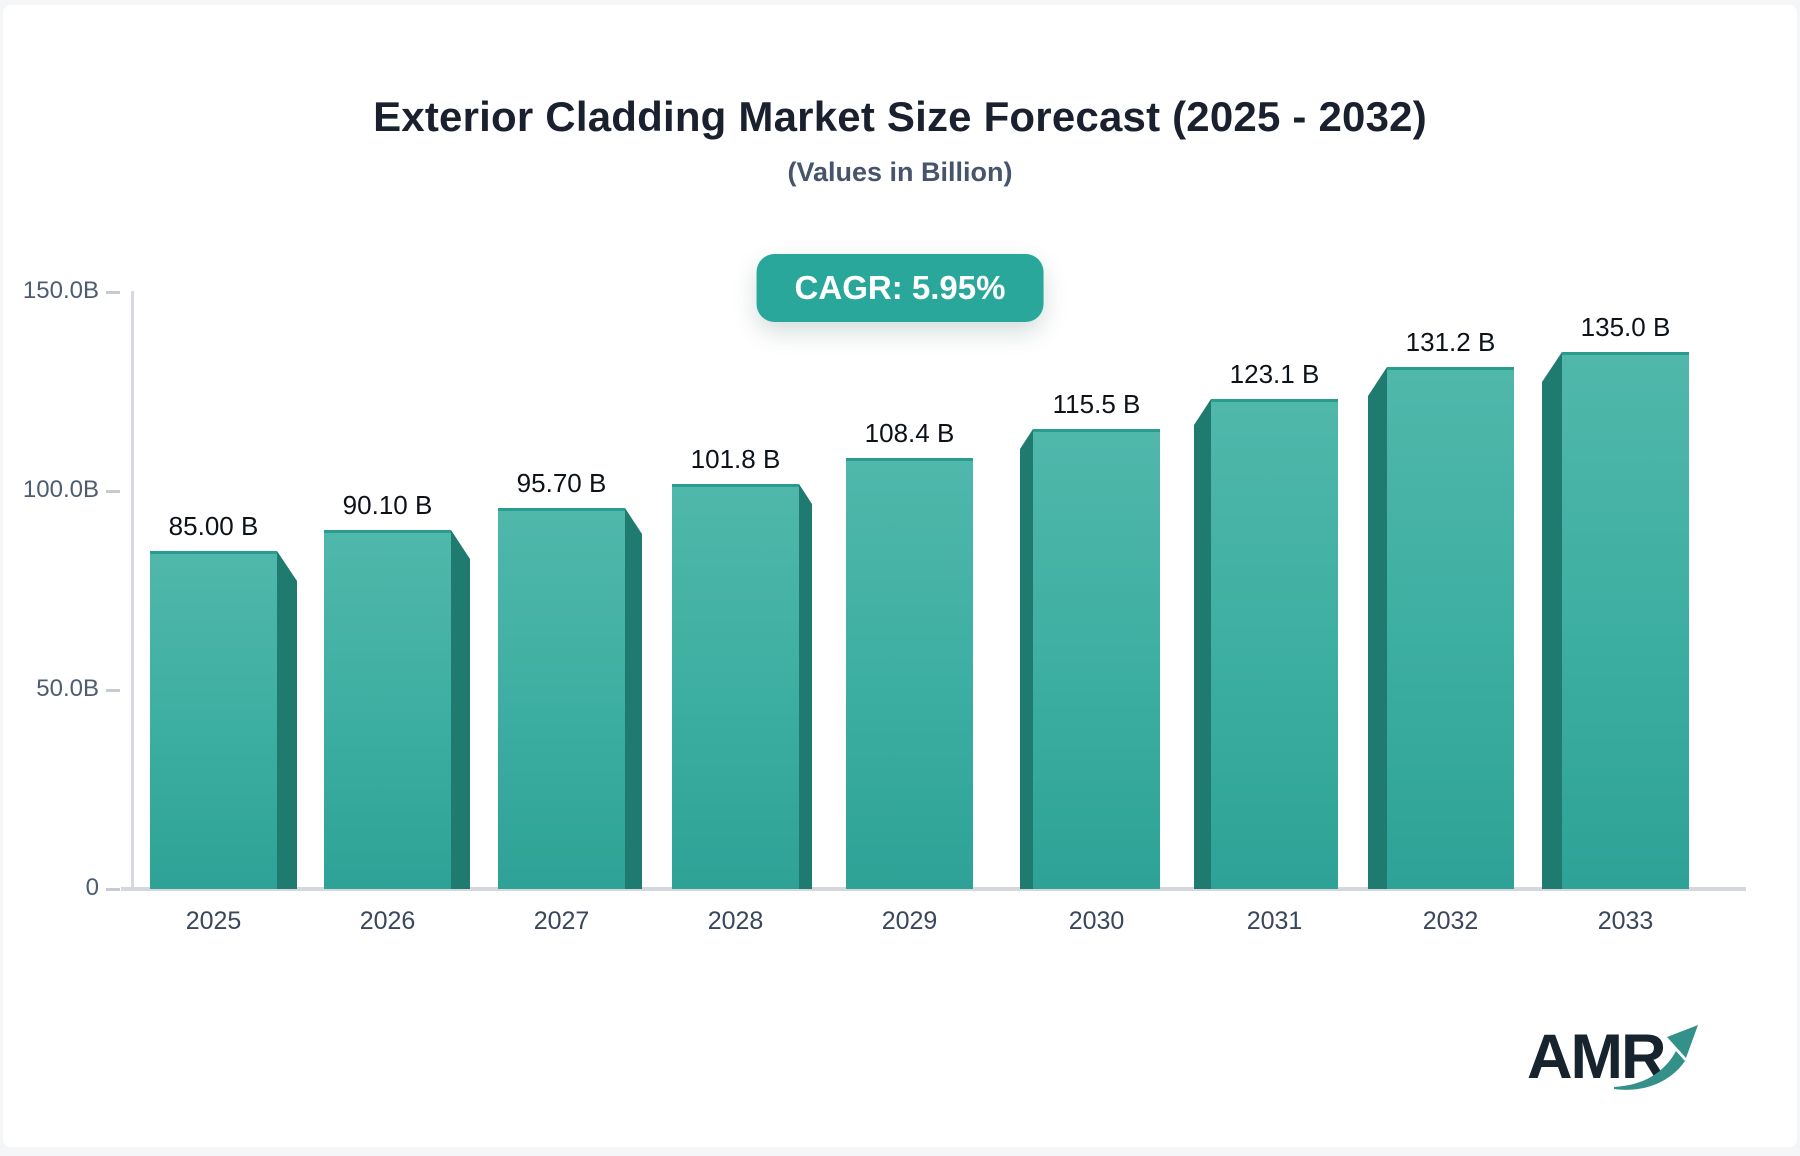 The height and width of the screenshot is (1156, 1800). What do you see at coordinates (213, 526) in the screenshot?
I see `bar-value-label: 85.00 B` at bounding box center [213, 526].